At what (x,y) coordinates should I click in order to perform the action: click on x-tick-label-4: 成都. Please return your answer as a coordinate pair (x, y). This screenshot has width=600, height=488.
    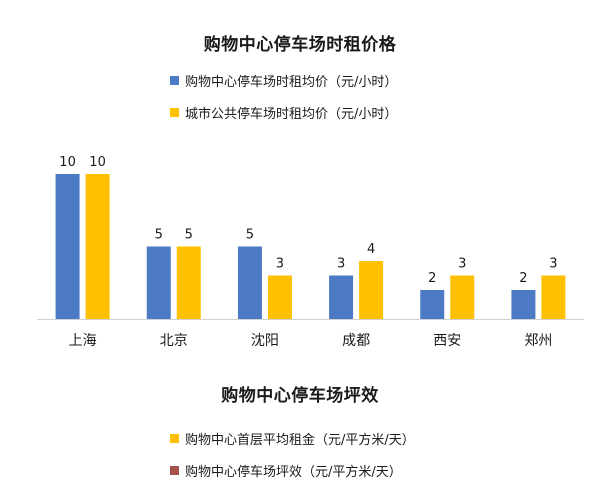
    Looking at the image, I should click on (356, 341).